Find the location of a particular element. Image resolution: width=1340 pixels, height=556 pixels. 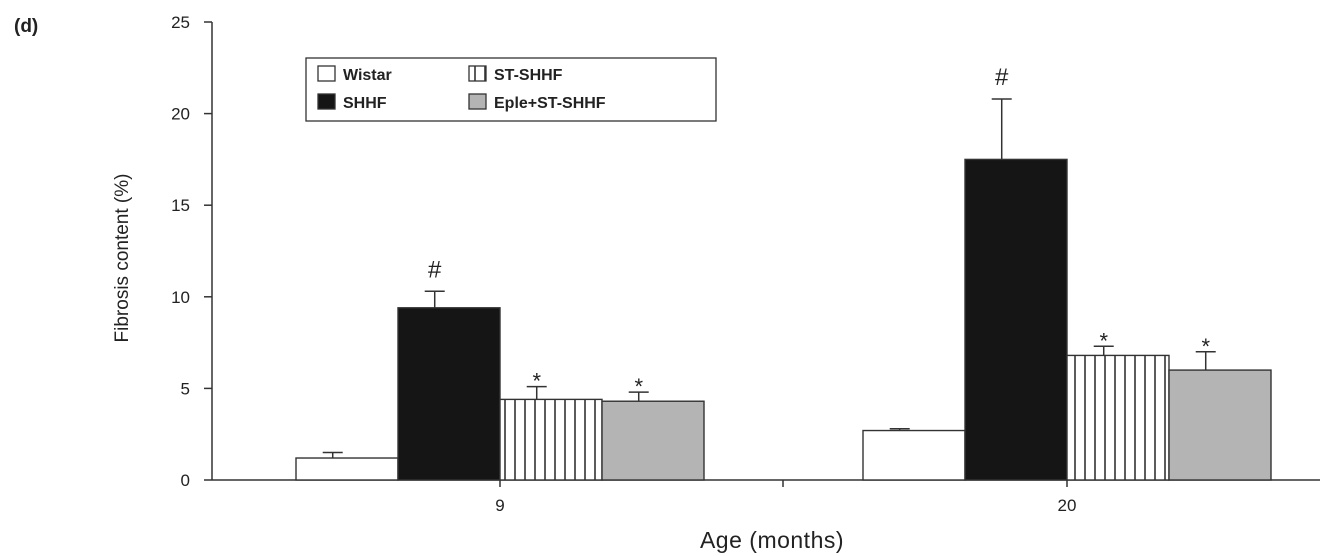

legend: Wistar SHHF ST-SHHF Eple+ST-SHHF is located at coordinates (511, 89).